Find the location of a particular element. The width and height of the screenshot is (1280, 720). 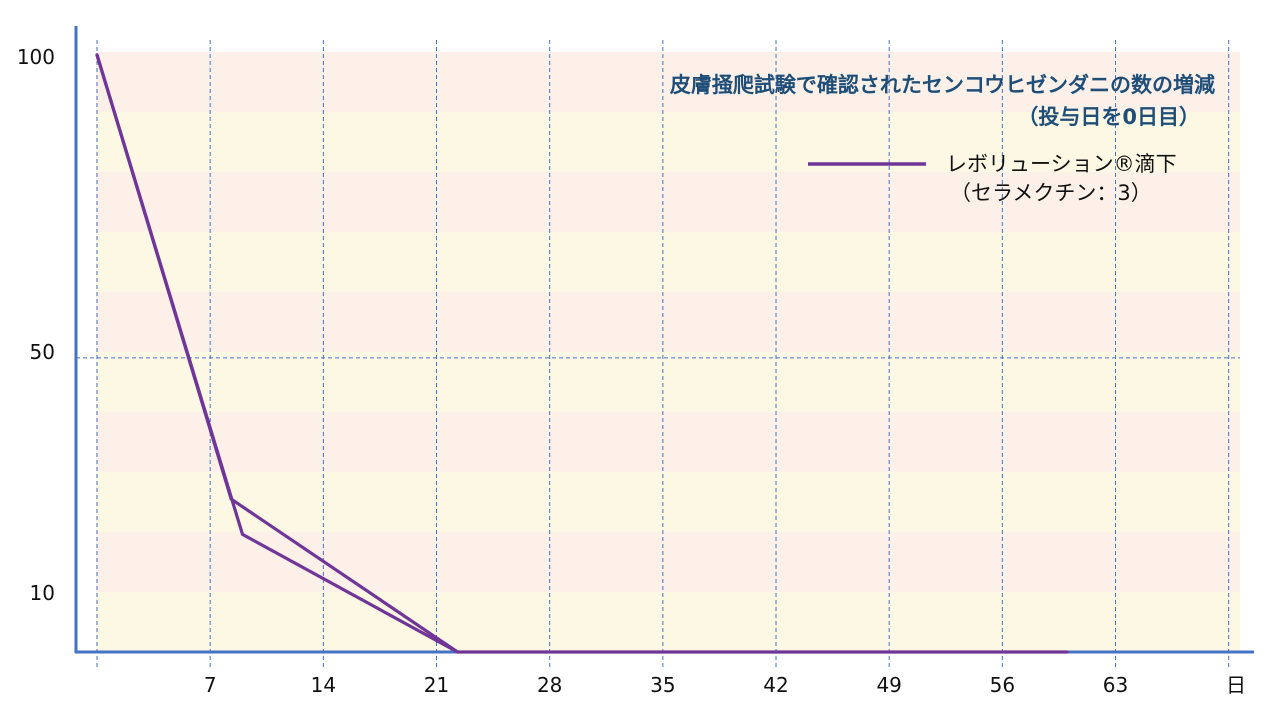

y-tick-label: 50 is located at coordinates (42, 352).